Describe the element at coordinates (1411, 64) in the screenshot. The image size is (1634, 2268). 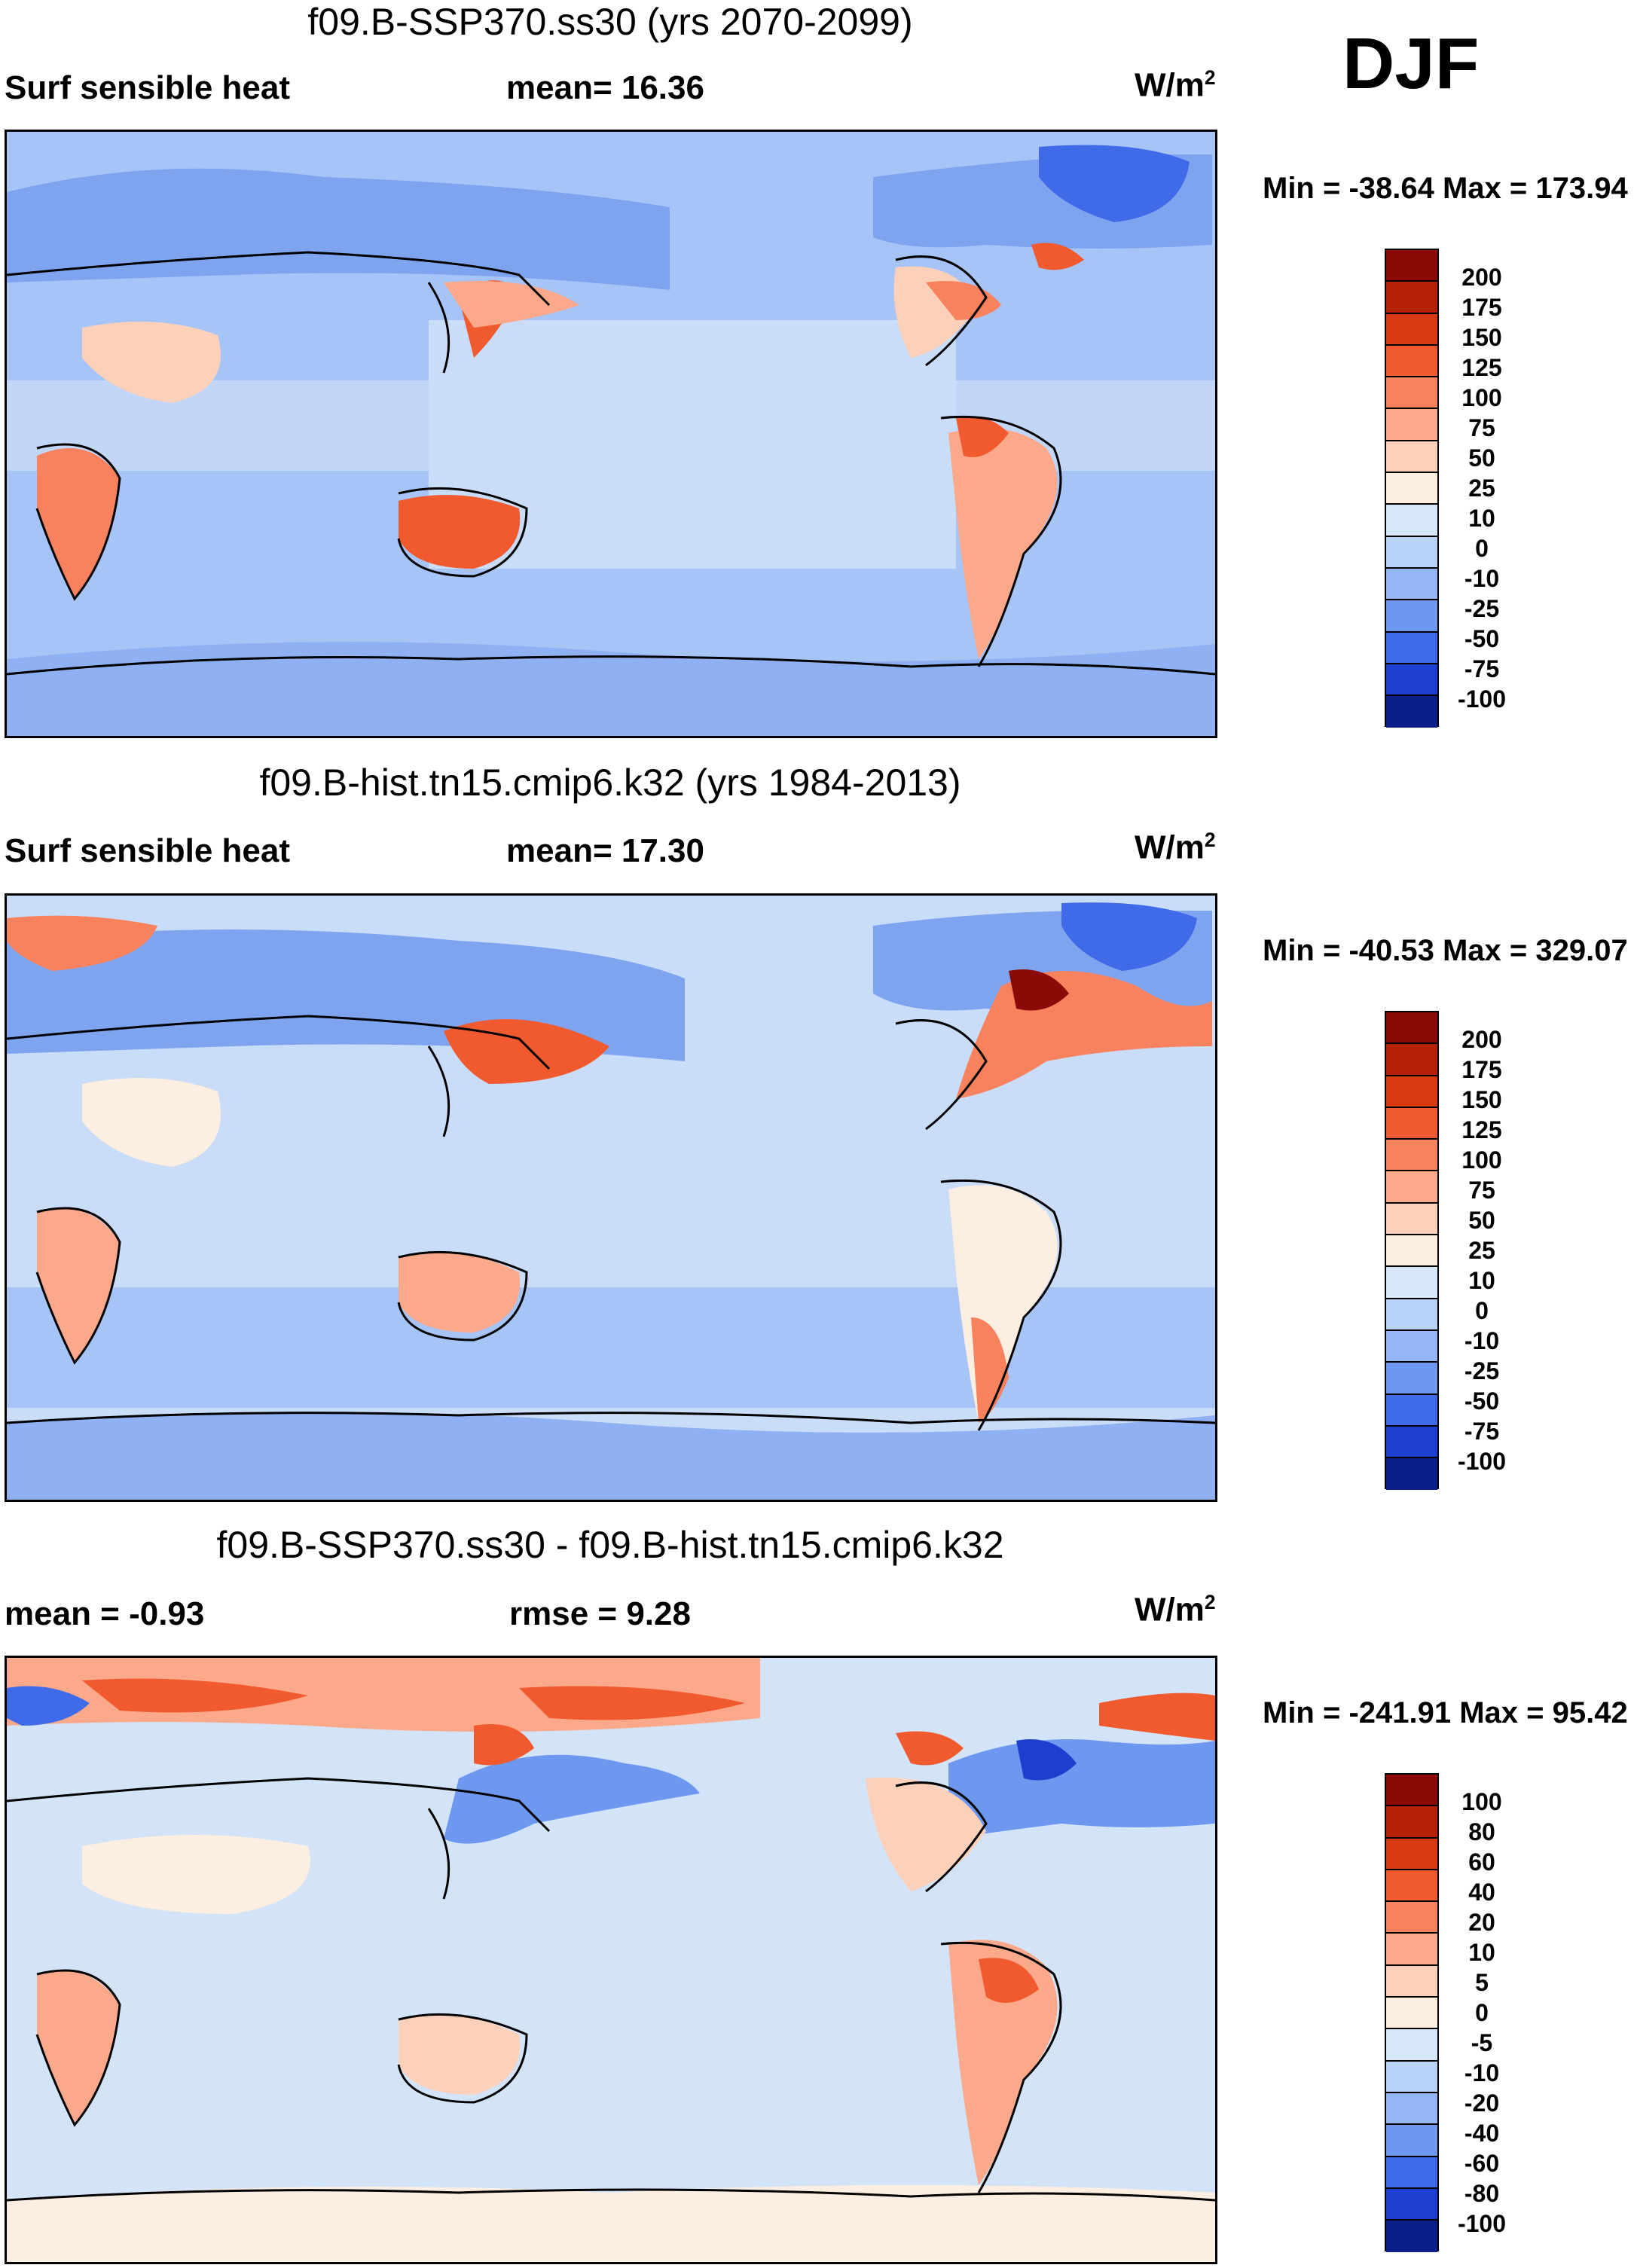
I see `season-label: DJF` at that location.